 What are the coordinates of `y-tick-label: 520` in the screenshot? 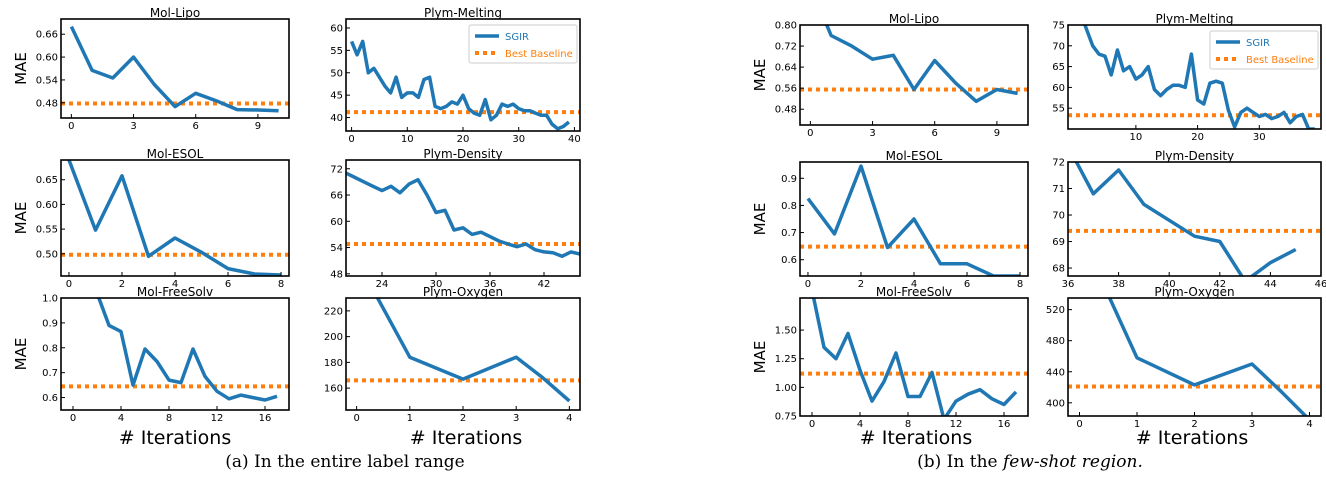 It's located at (1055, 310).